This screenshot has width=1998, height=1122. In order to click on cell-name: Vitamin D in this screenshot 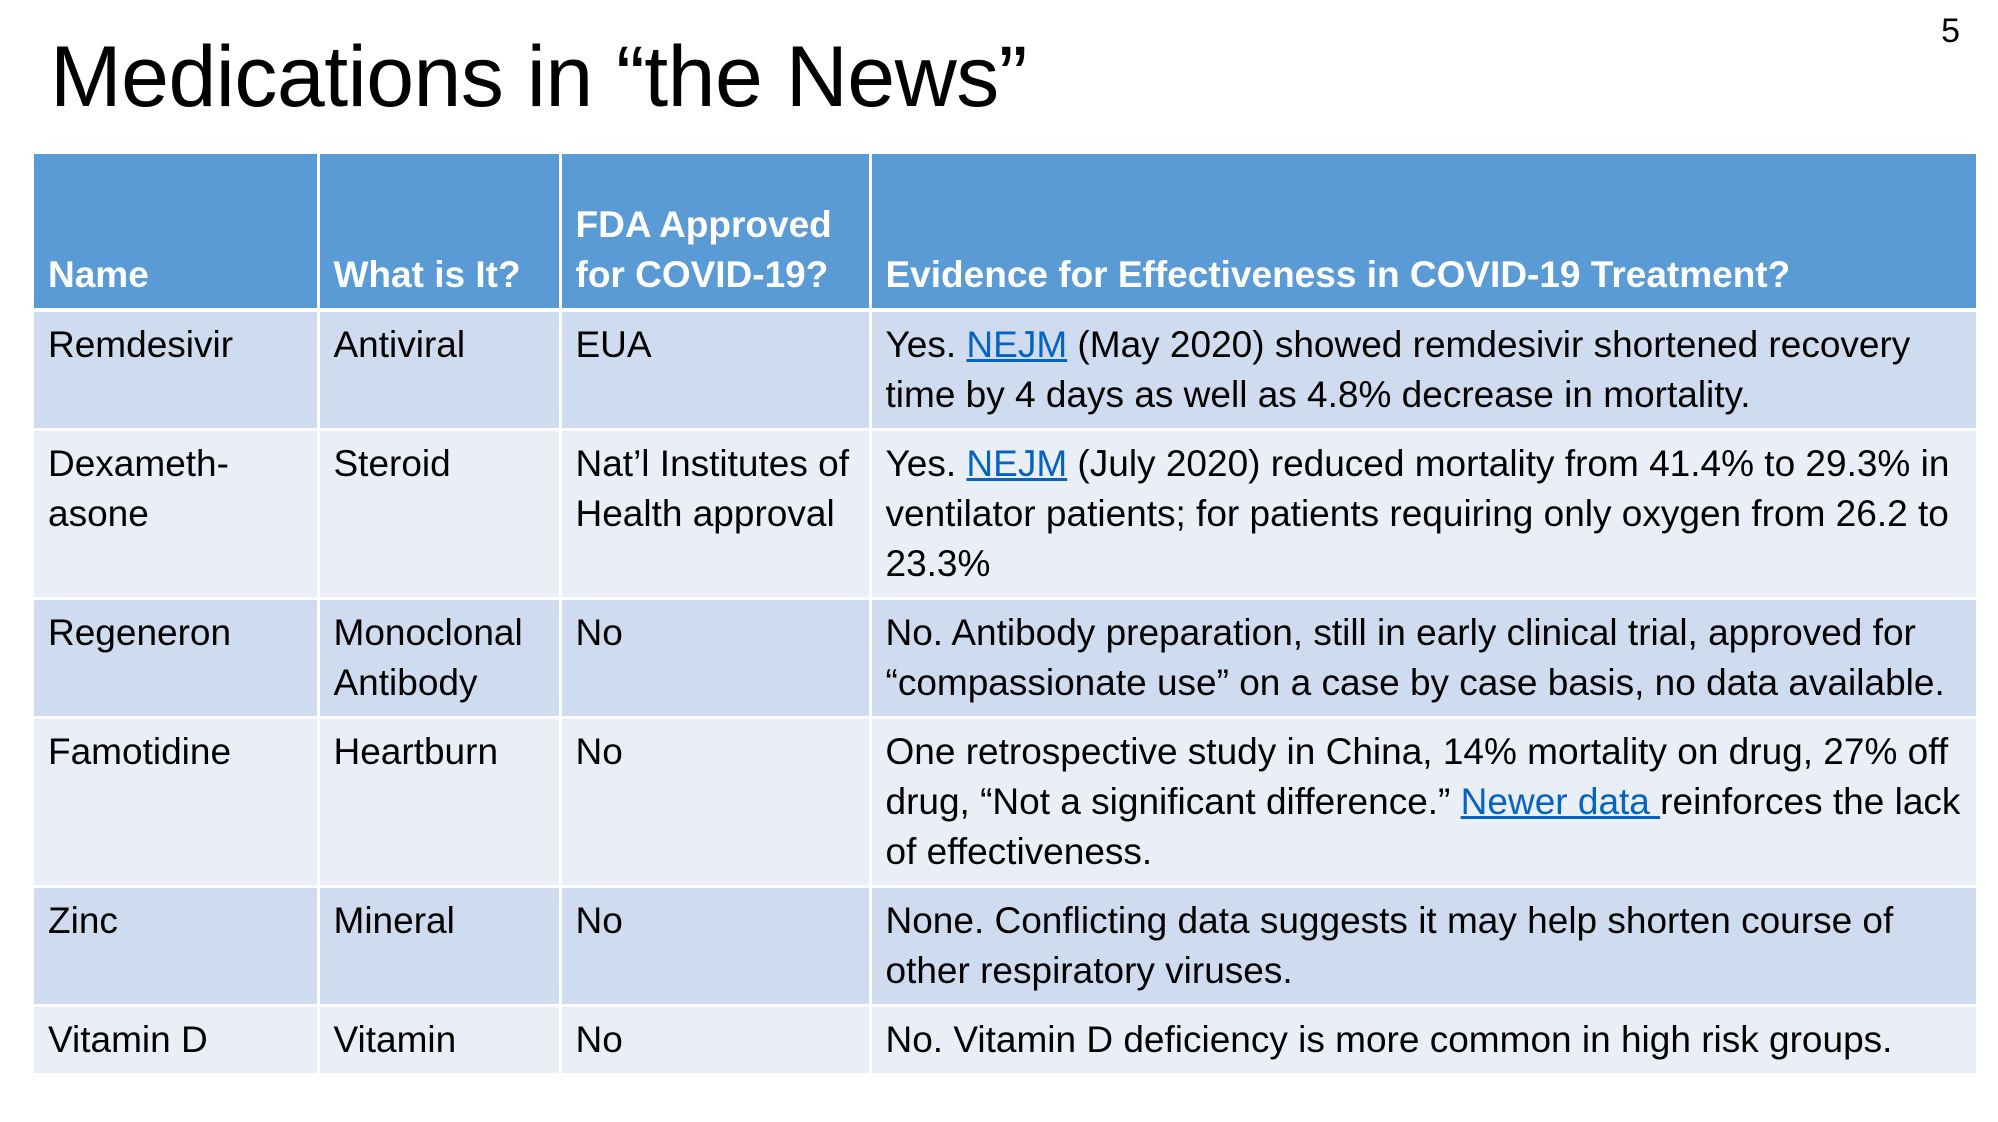, I will do `click(177, 1040)`.